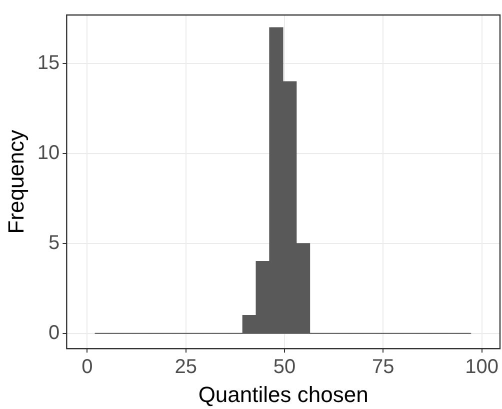  Describe the element at coordinates (284, 367) in the screenshot. I see `x-tick-label: 50` at that location.